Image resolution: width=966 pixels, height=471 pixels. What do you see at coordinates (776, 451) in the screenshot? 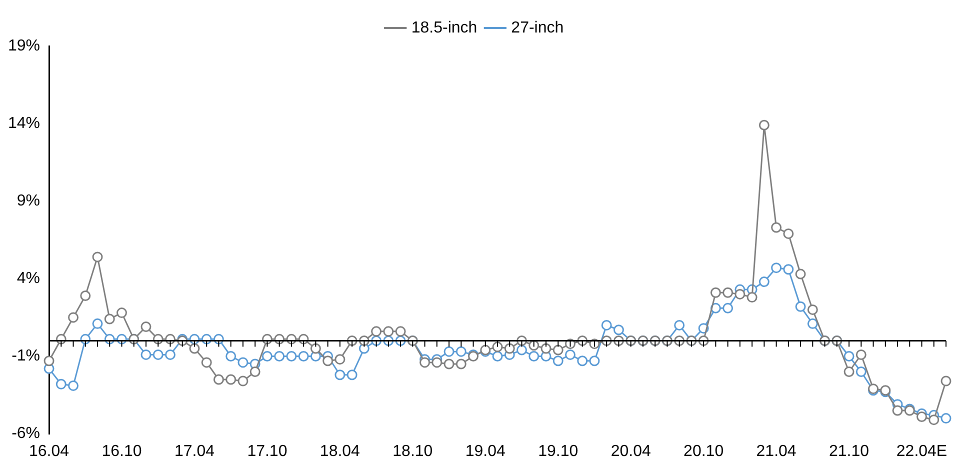
I see `x-tick-label: 21.04` at bounding box center [776, 451].